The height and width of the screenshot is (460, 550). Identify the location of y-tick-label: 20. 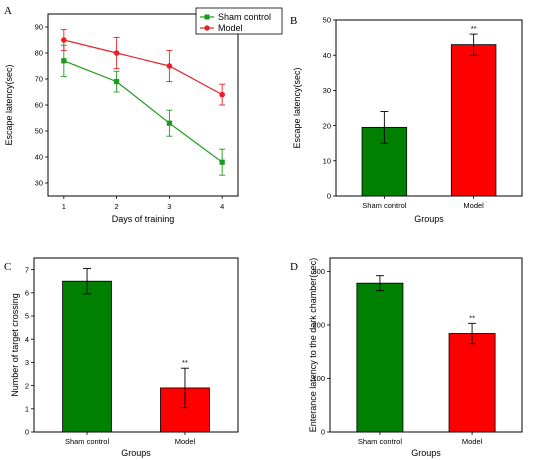
(327, 125).